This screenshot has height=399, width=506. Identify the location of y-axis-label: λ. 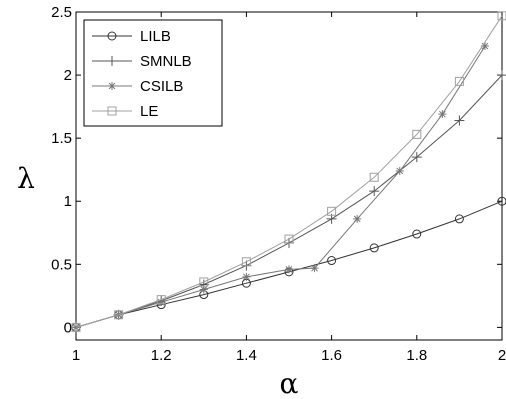
(26, 178).